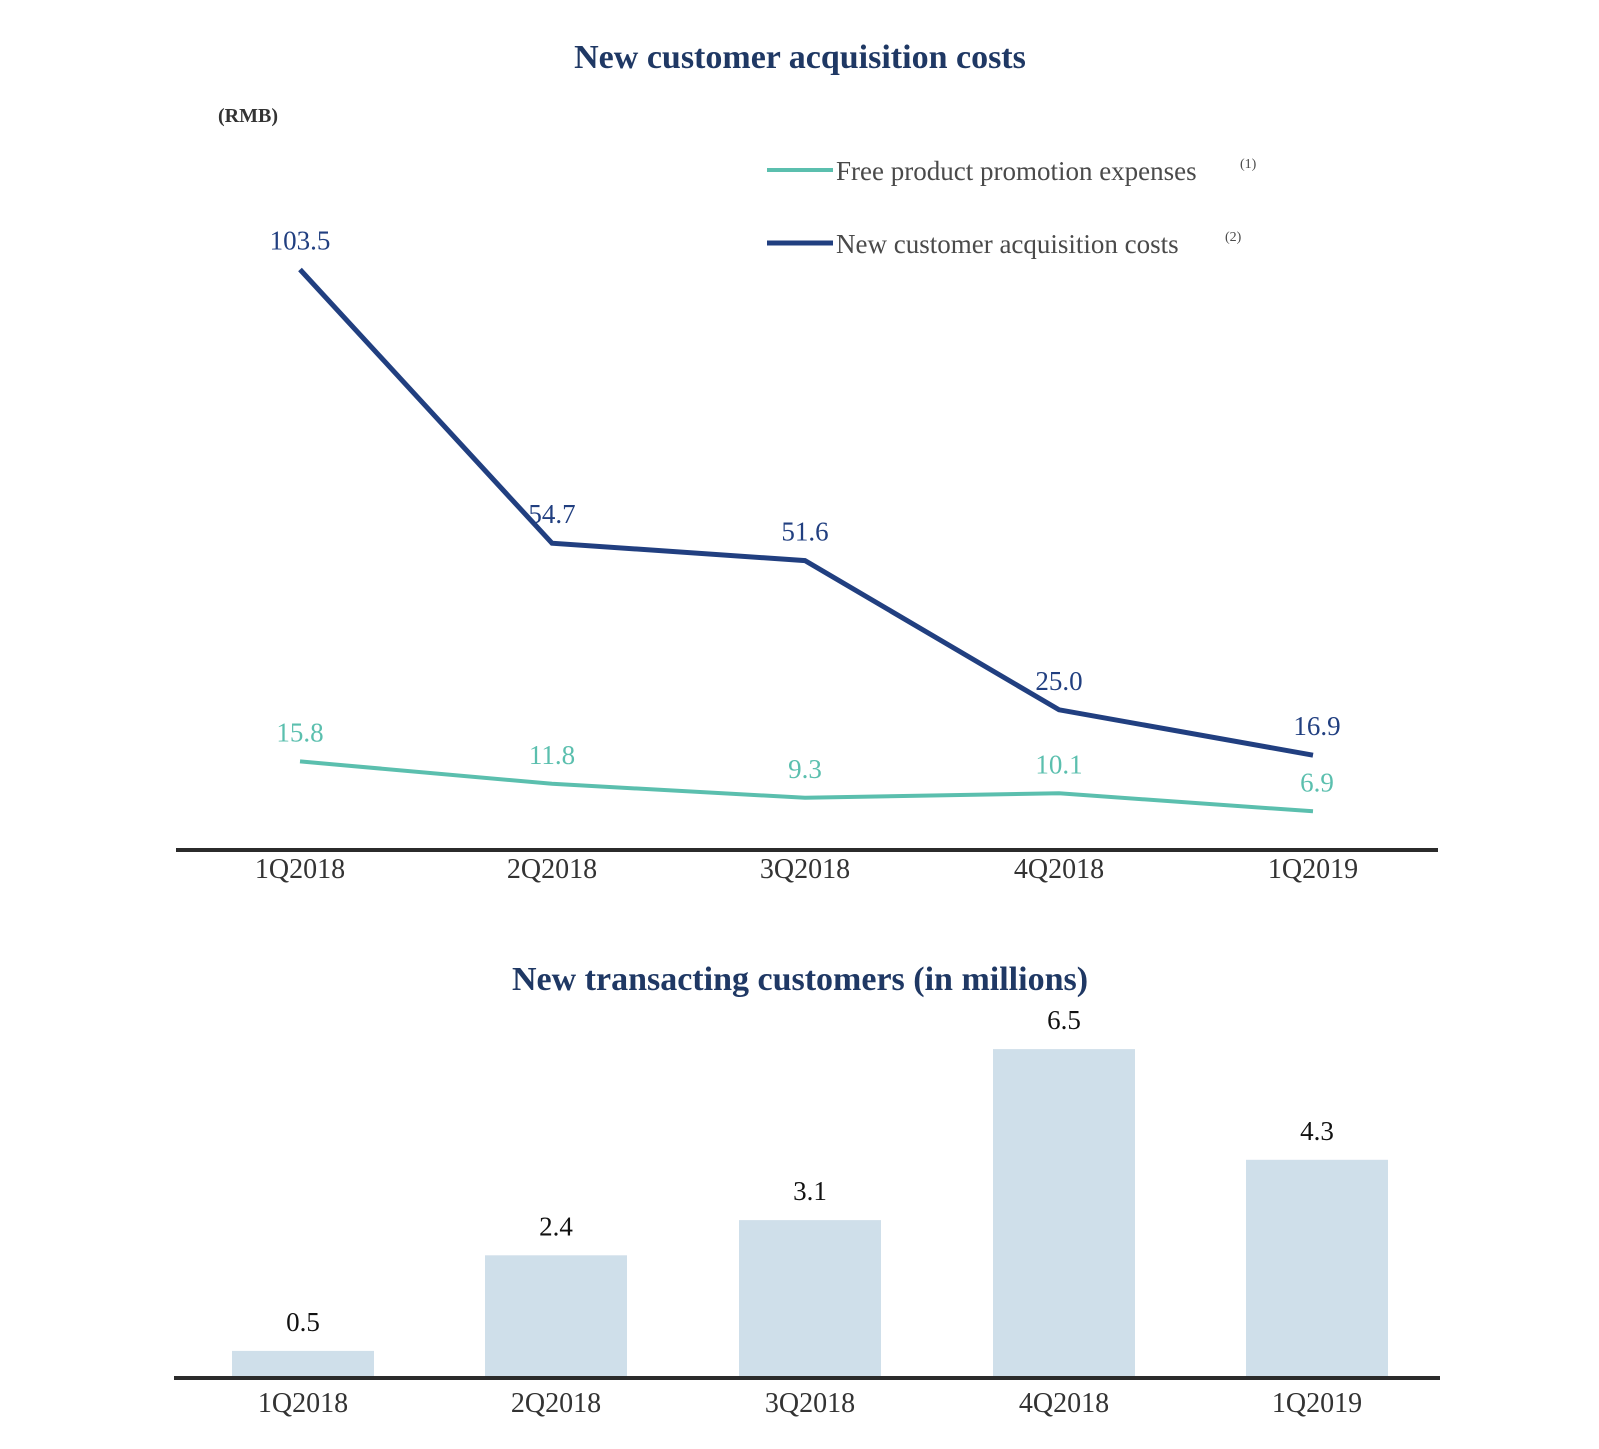 The height and width of the screenshot is (1449, 1599). I want to click on y-unit-label: (RMB), so click(248, 116).